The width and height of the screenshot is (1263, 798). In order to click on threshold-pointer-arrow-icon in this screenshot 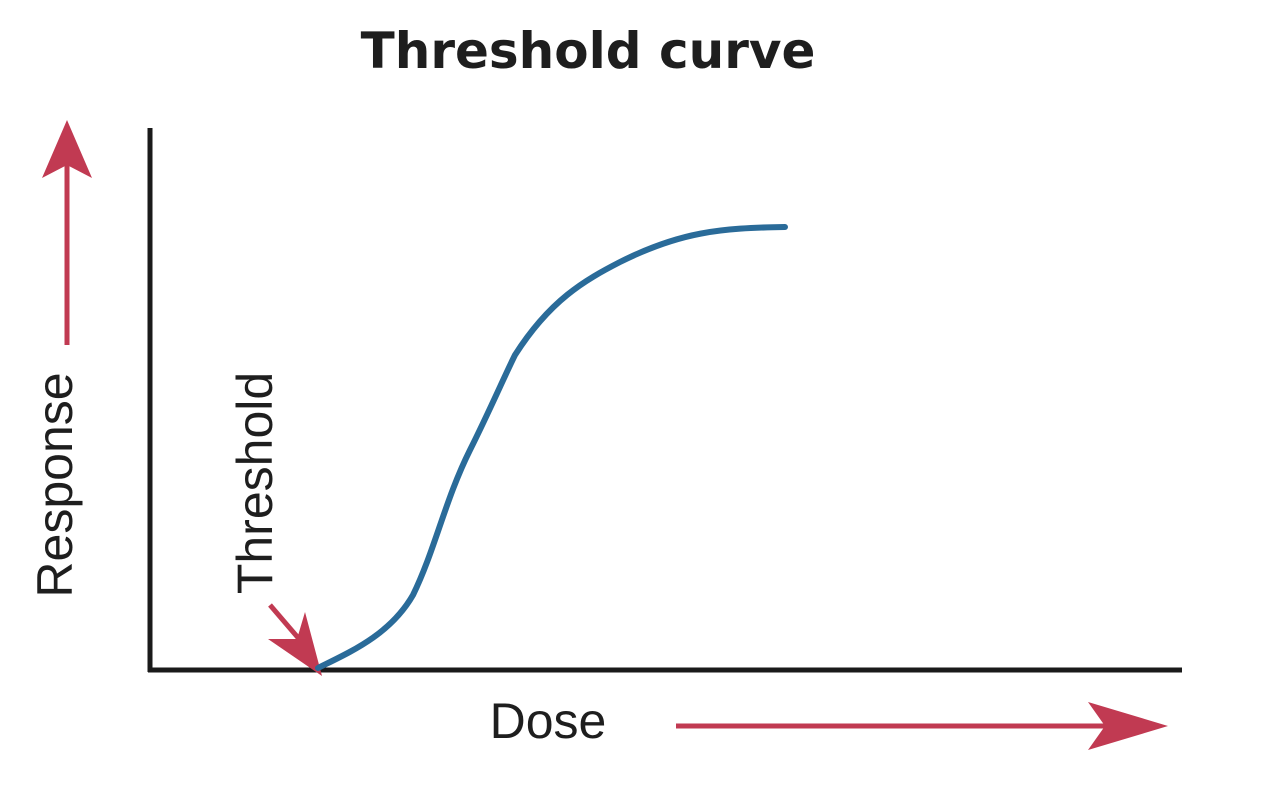, I will do `click(295, 639)`.